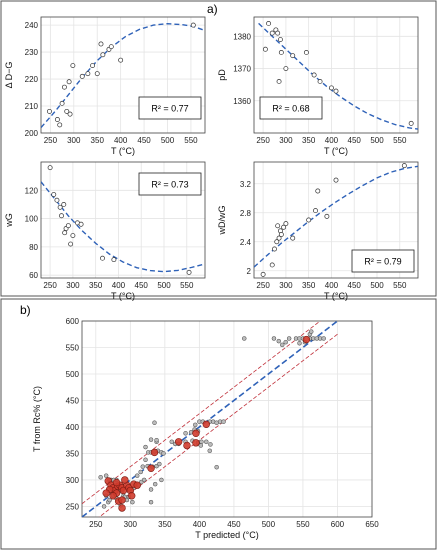  I want to click on y-axis-label: wD/wG, so click(222, 221).